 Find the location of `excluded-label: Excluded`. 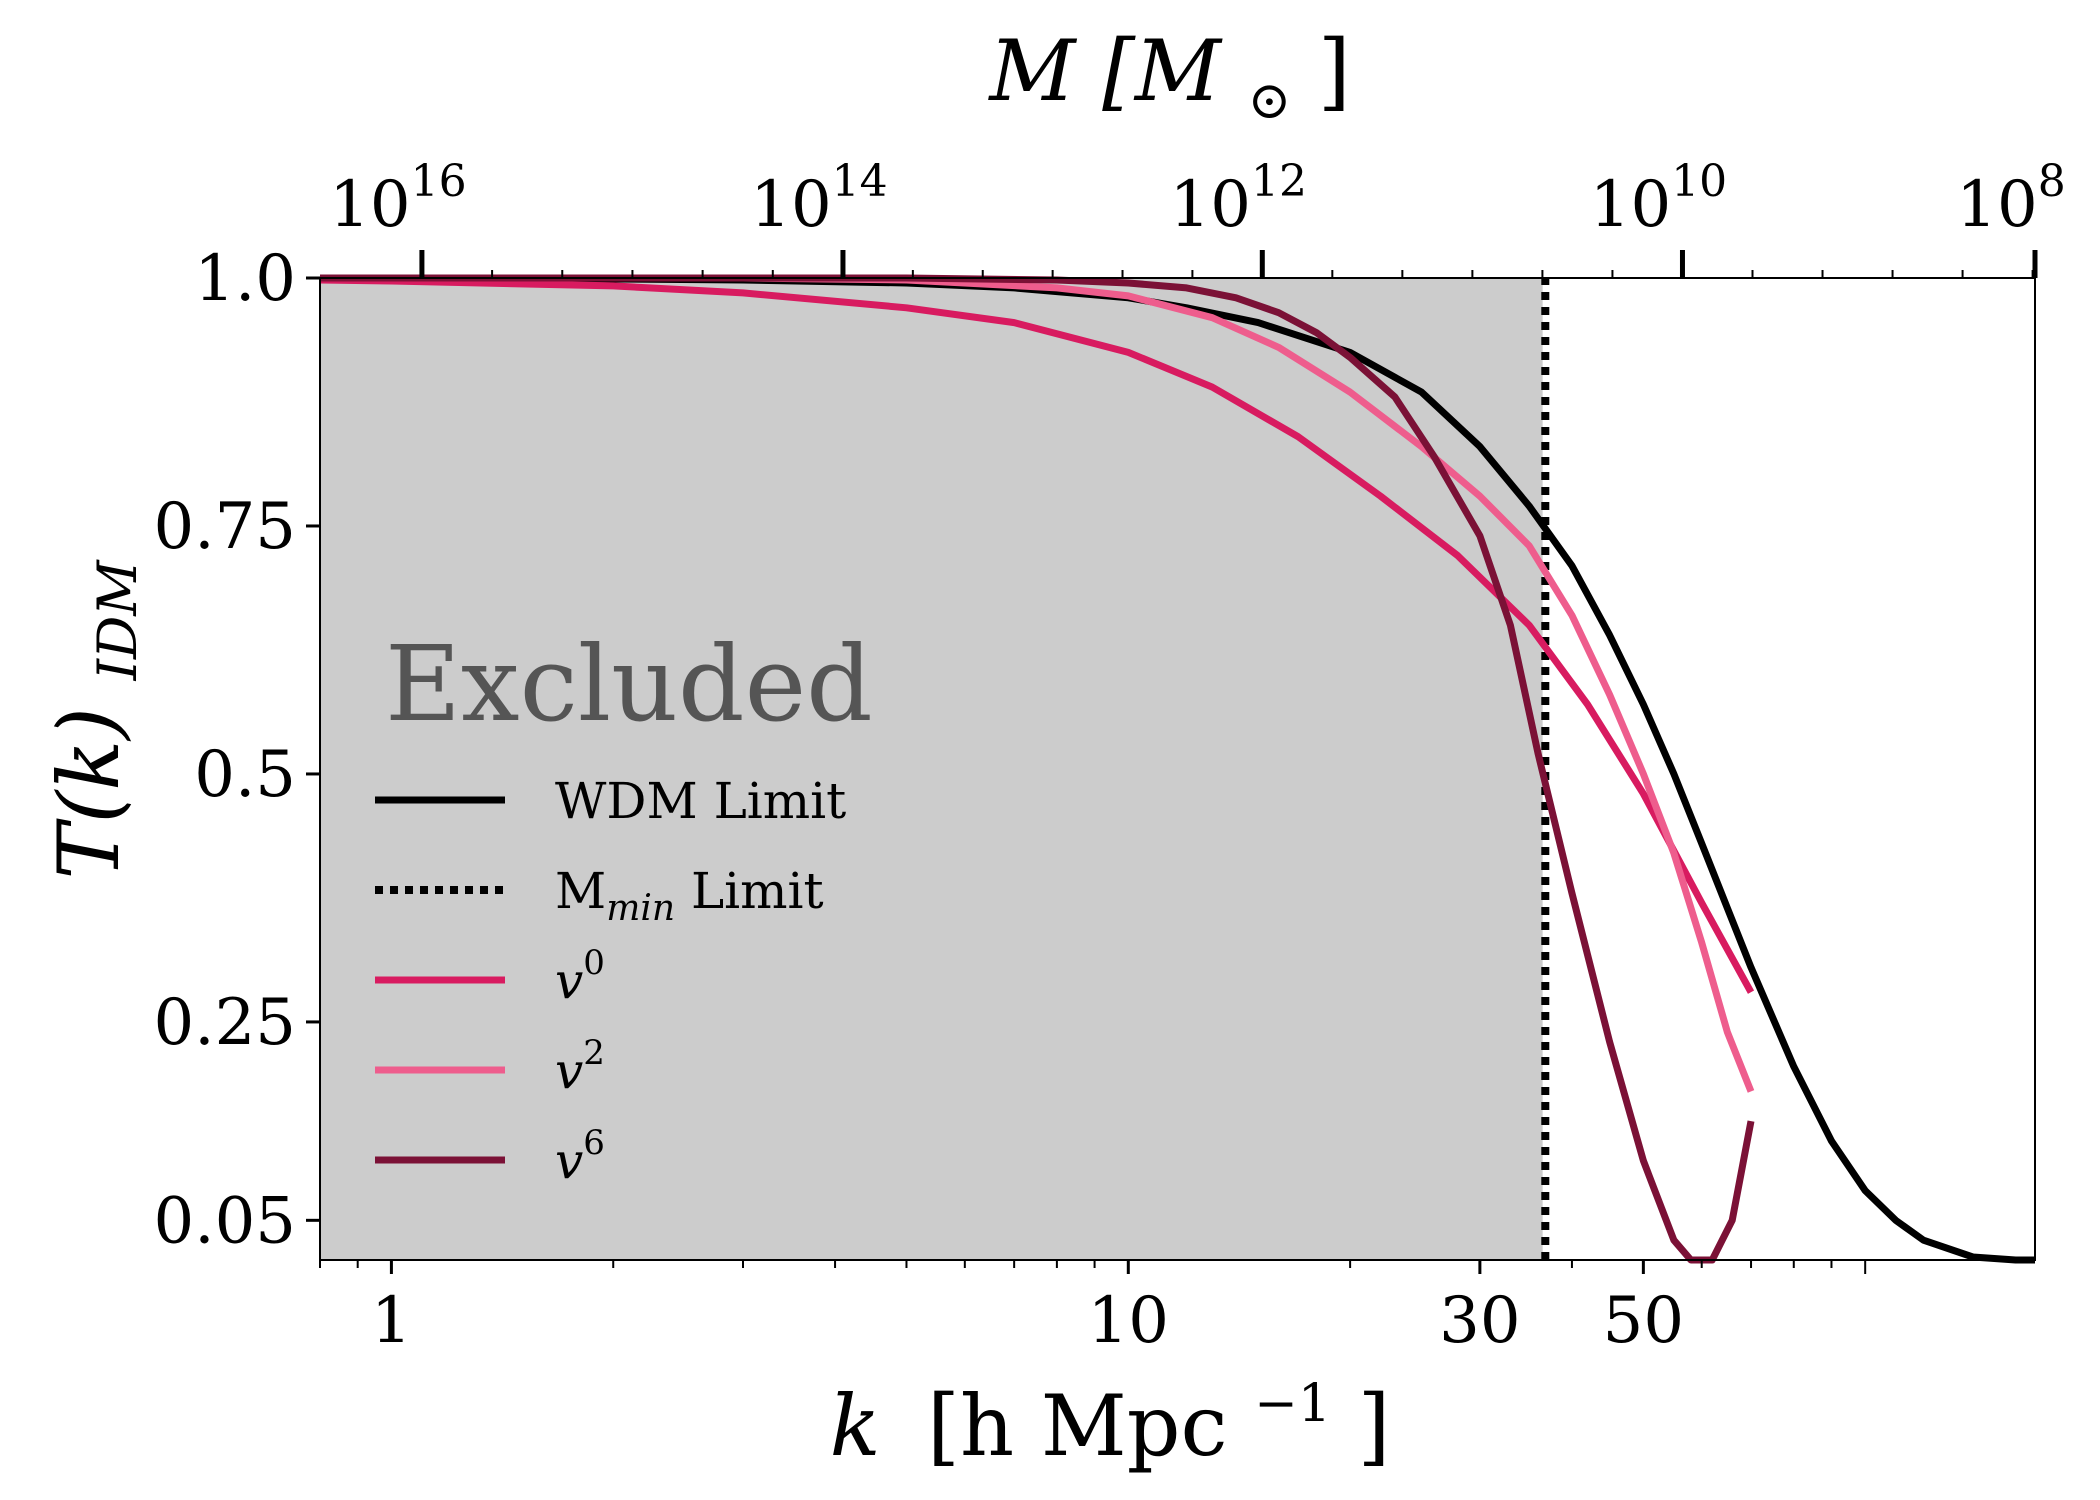

excluded-label: Excluded is located at coordinates (629, 684).